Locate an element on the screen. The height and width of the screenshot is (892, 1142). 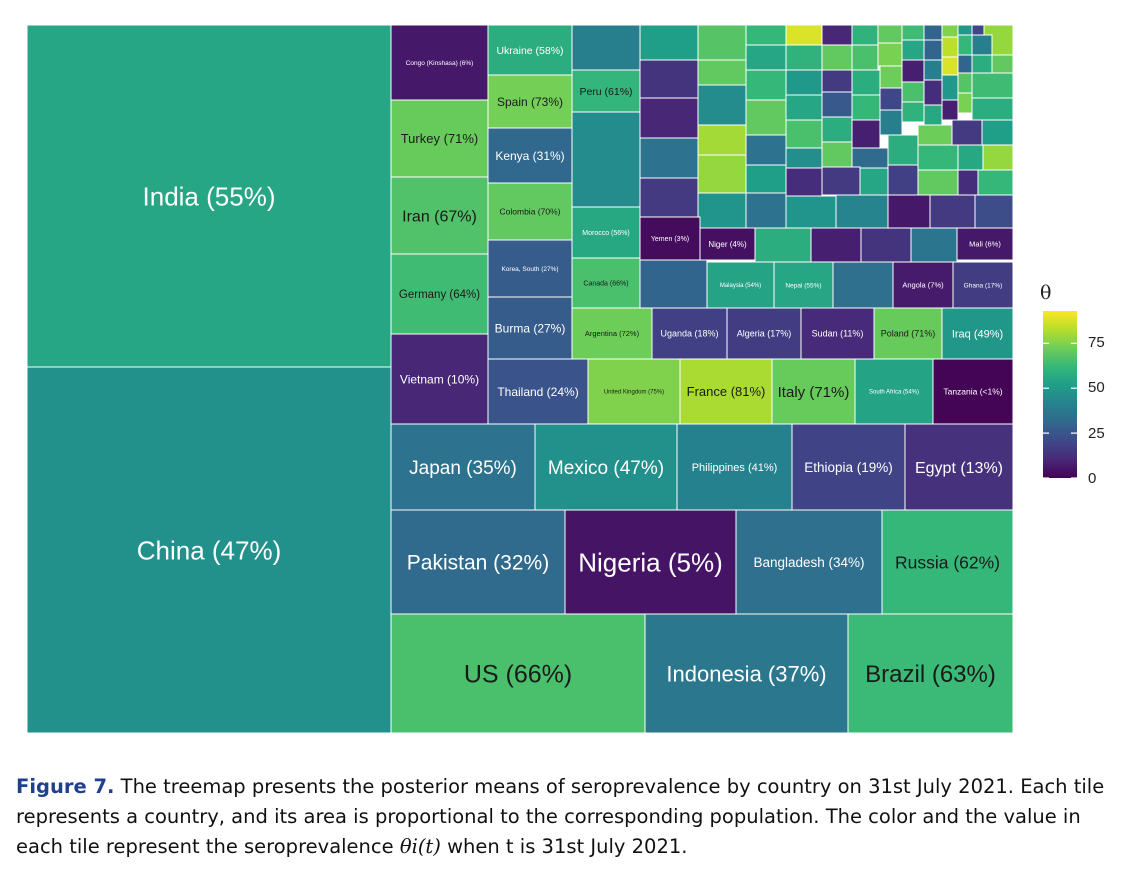
tile-canada: Canada (66%) is located at coordinates (606, 283).